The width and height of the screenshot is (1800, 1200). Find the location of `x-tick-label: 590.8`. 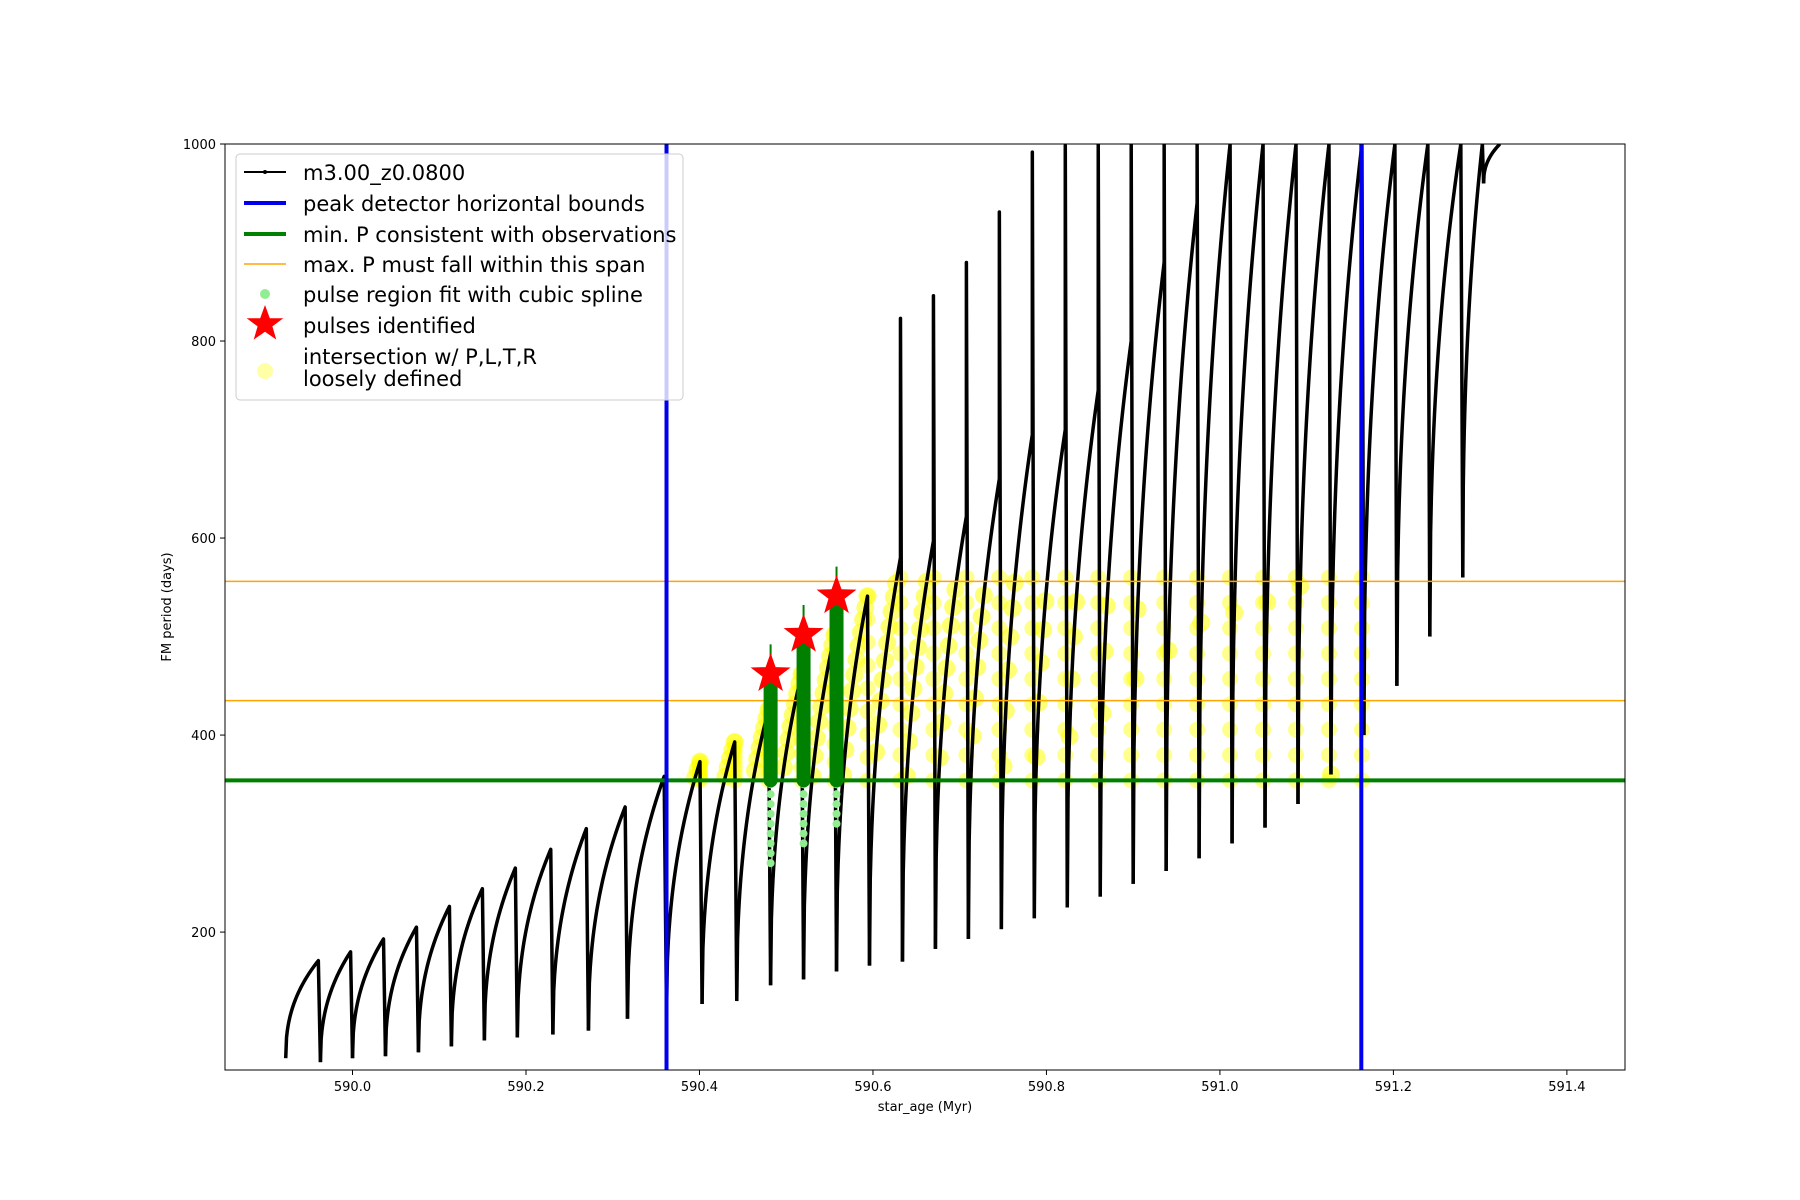

x-tick-label: 590.8 is located at coordinates (1046, 1087).